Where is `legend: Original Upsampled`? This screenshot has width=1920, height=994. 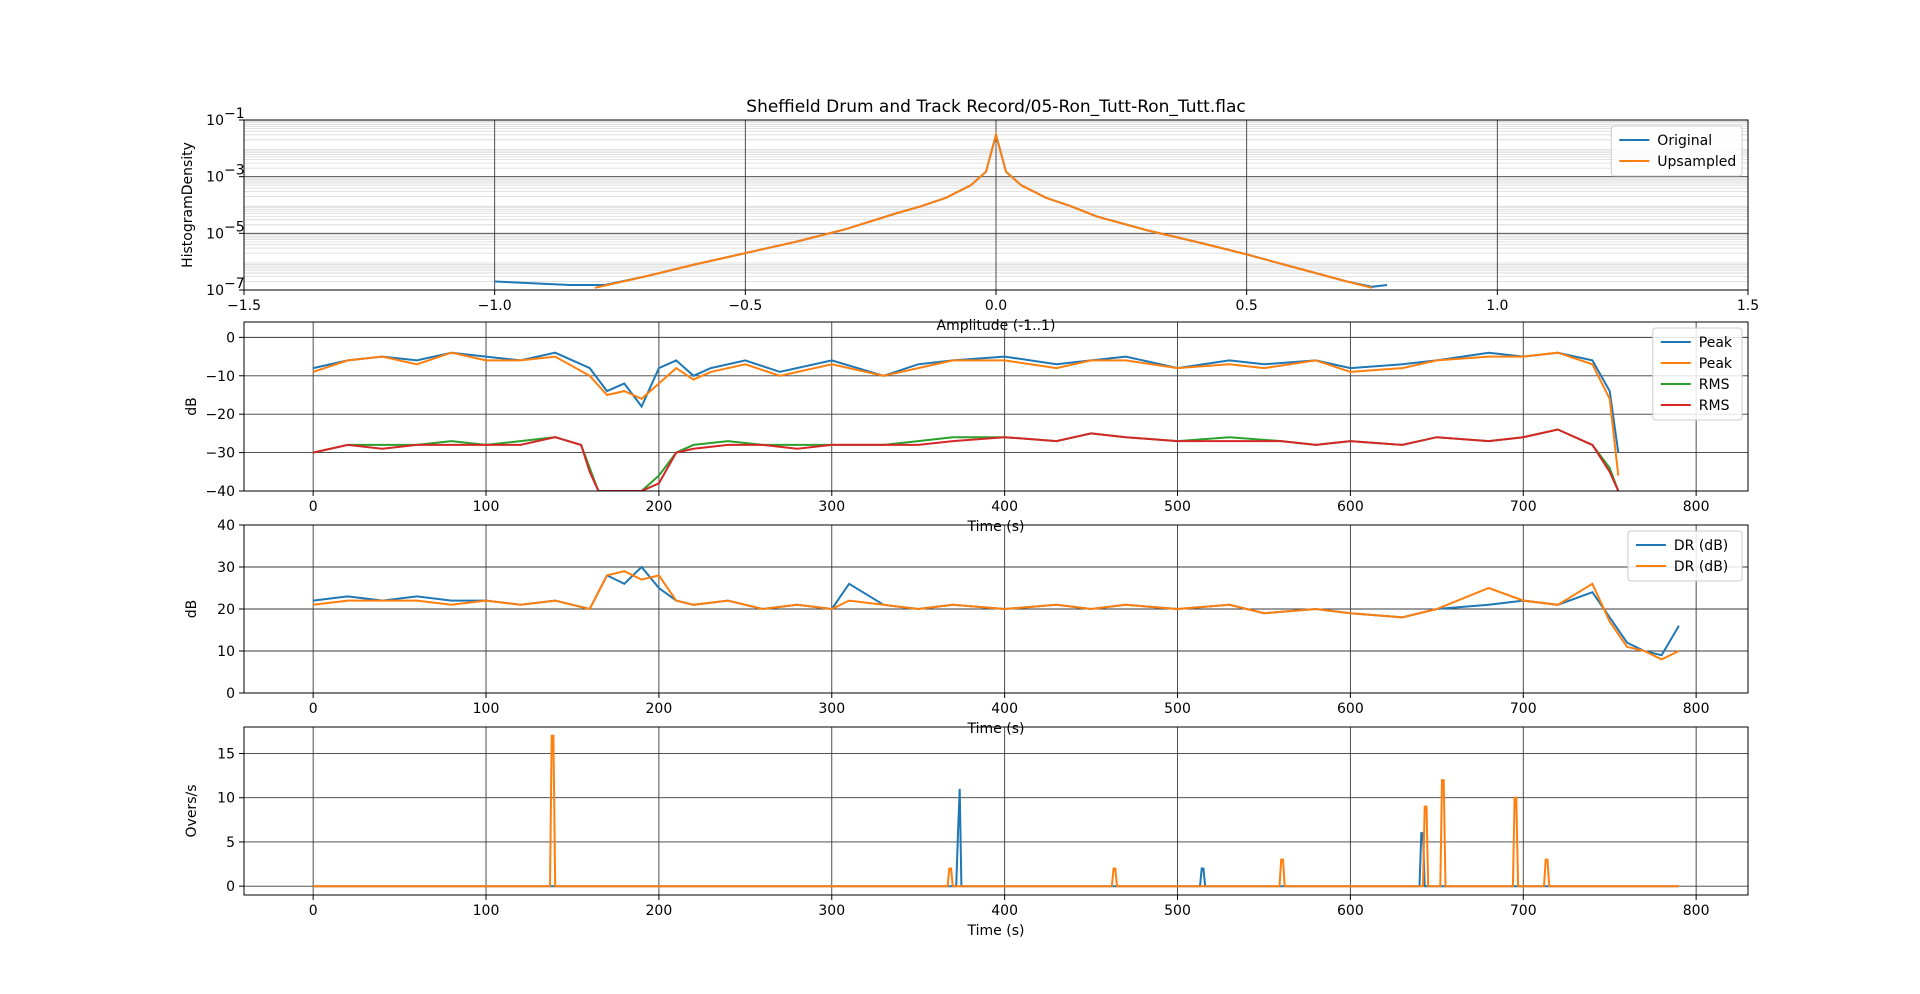
legend: Original Upsampled is located at coordinates (1676, 151).